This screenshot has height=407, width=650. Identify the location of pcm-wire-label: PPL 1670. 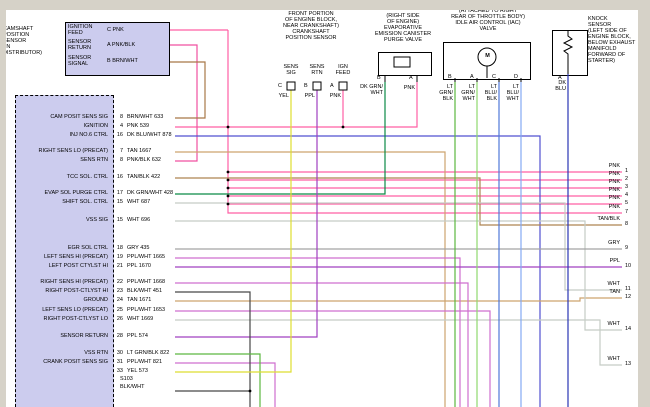
(139, 266).